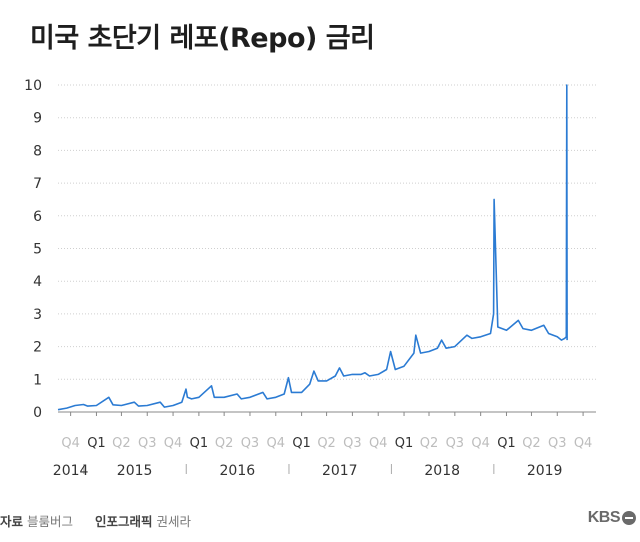  I want to click on source-value: 블룸버그, so click(50, 521).